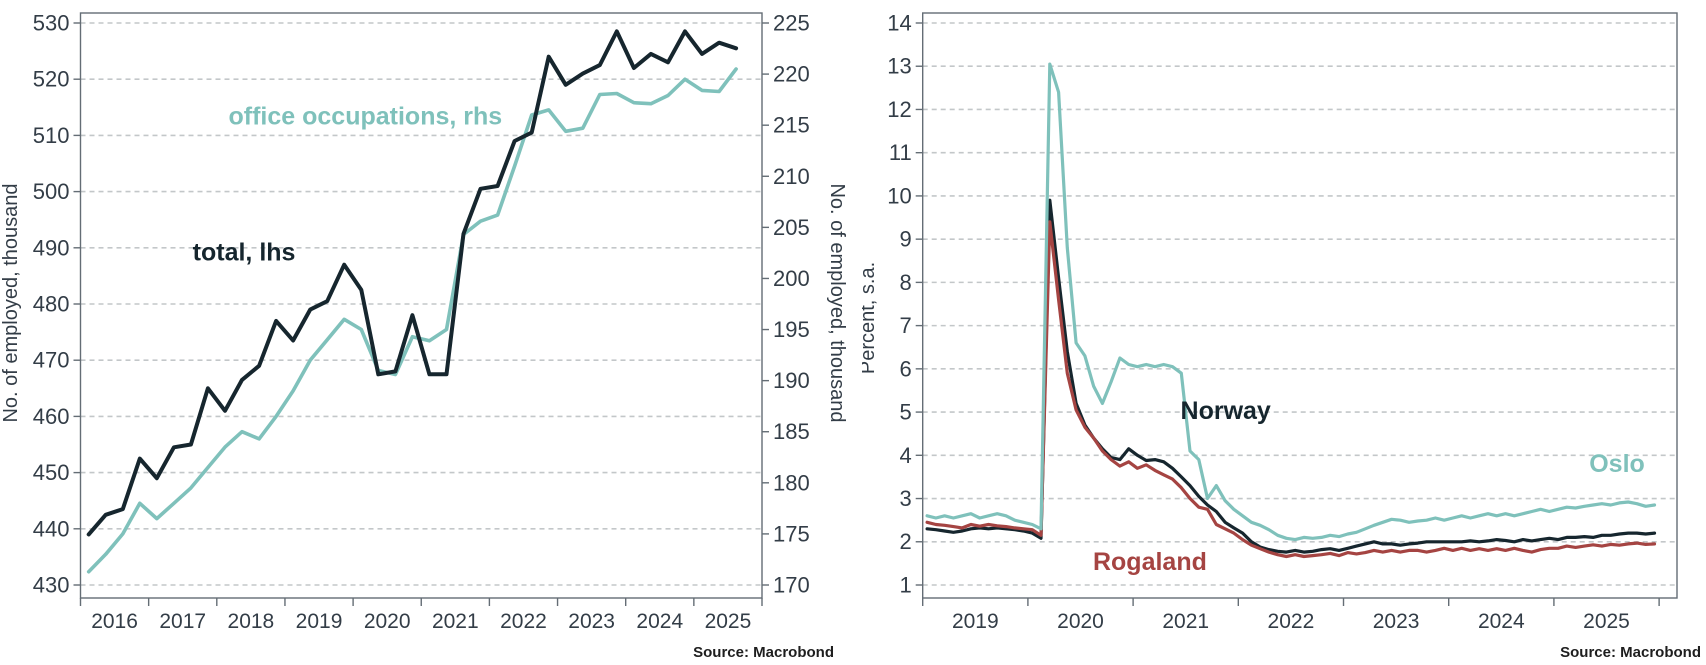 The width and height of the screenshot is (1706, 665). I want to click on x-tick-label: 2018, so click(251, 621).